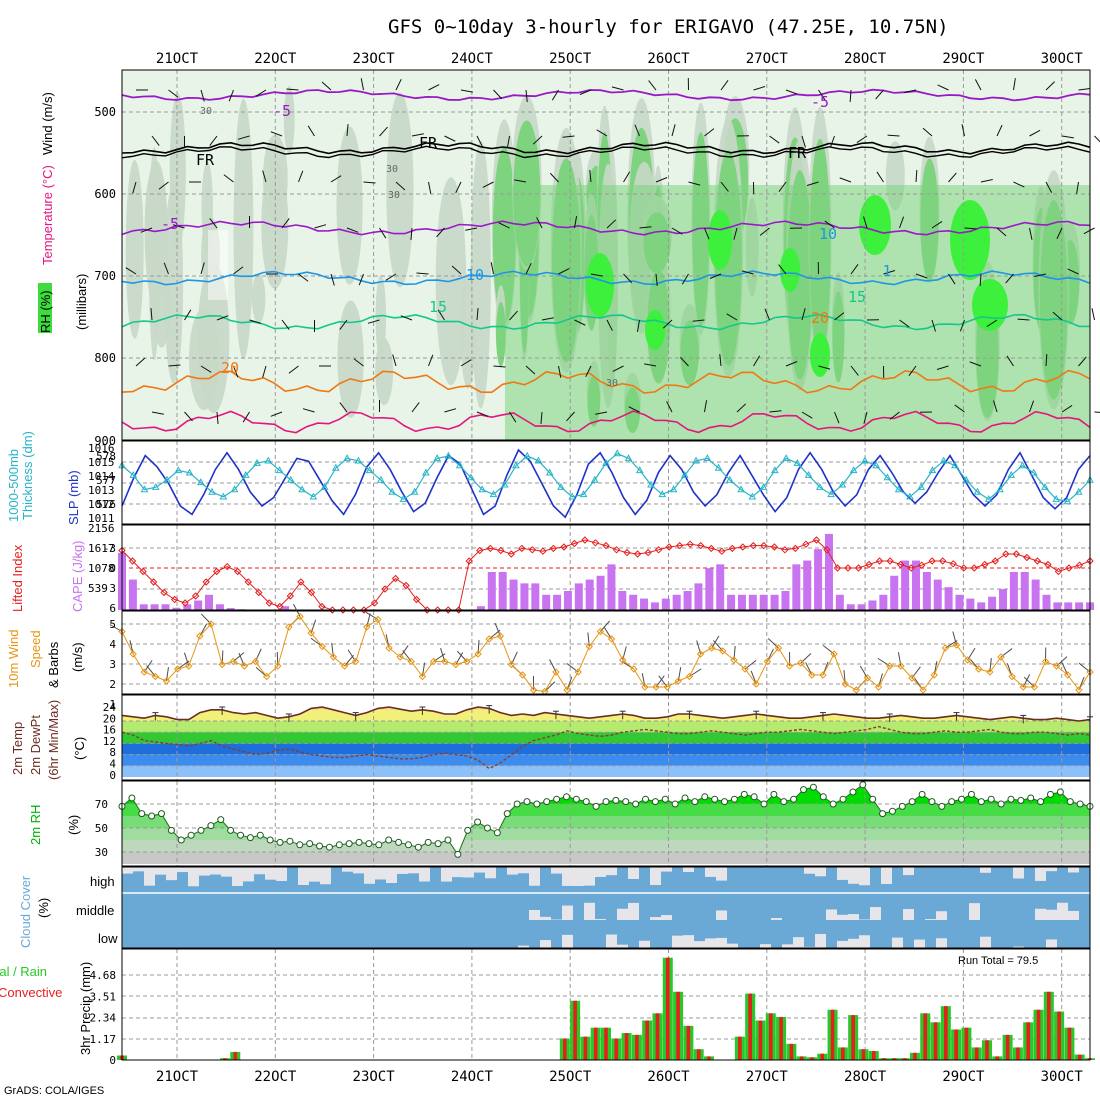 This screenshot has width=1100, height=1105. What do you see at coordinates (77, 657) in the screenshot?
I see `ylabel-wind-units: (m/s)` at bounding box center [77, 657].